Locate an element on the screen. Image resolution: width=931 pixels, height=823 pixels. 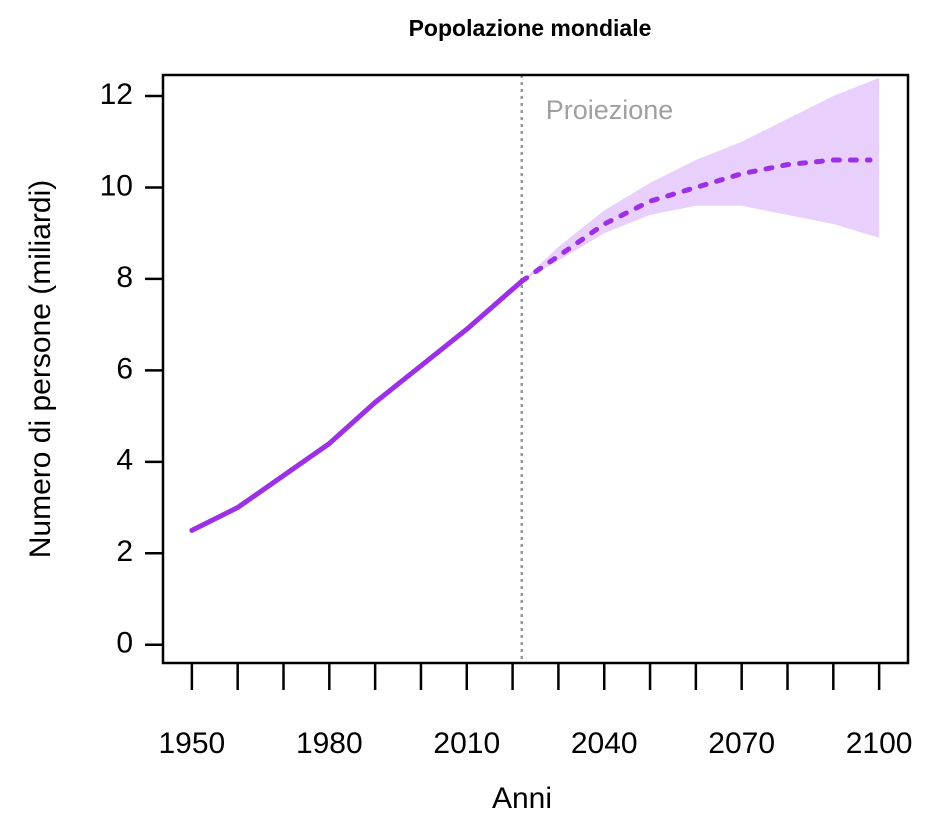
x-tick-label: 2040 is located at coordinates (604, 743).